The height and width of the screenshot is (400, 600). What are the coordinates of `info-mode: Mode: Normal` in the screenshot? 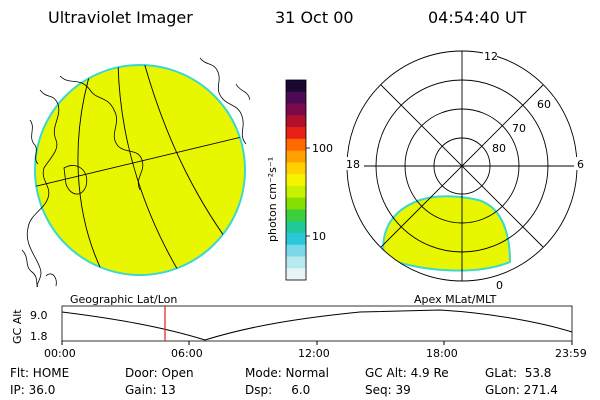 It's located at (287, 373).